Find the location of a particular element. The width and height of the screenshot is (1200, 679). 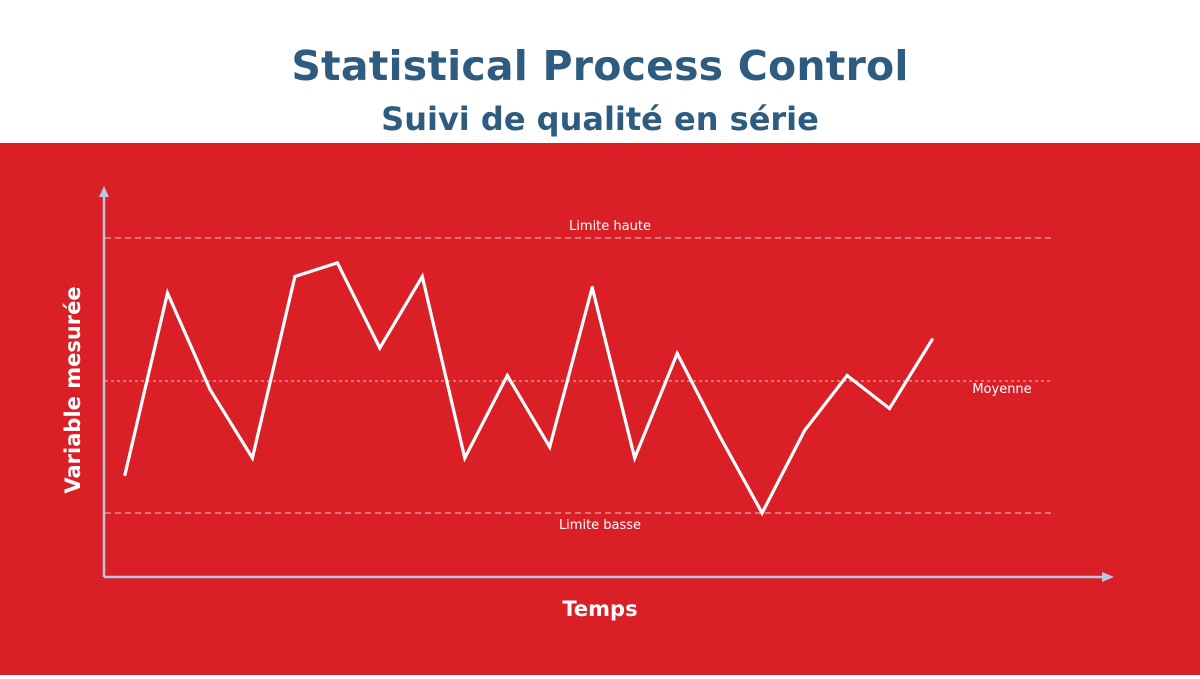

upper-limit-label: Limite haute is located at coordinates (610, 226).